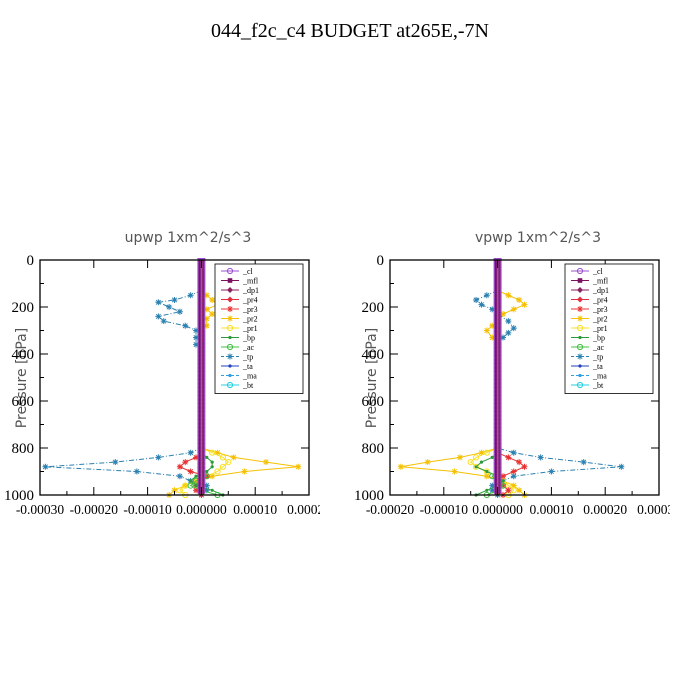 The image size is (700, 700). I want to click on legend-marker-pr2, so click(230, 318).